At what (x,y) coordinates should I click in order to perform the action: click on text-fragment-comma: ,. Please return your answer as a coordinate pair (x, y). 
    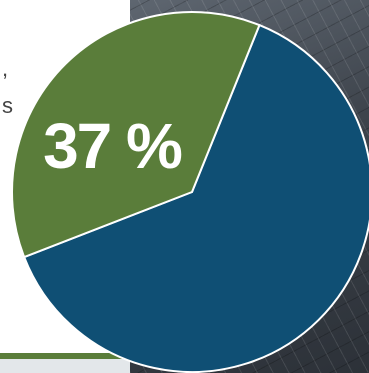
    Looking at the image, I should click on (5, 68).